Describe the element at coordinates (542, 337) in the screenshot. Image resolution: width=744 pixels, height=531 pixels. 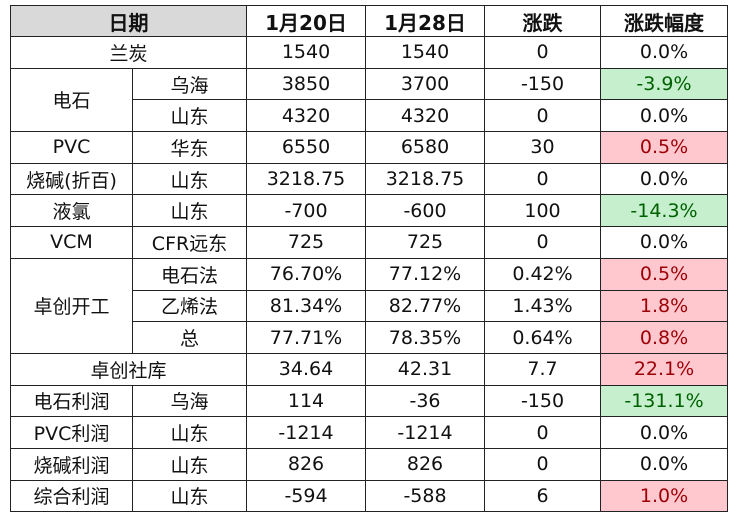
I see `value-change: 0.64%` at that location.